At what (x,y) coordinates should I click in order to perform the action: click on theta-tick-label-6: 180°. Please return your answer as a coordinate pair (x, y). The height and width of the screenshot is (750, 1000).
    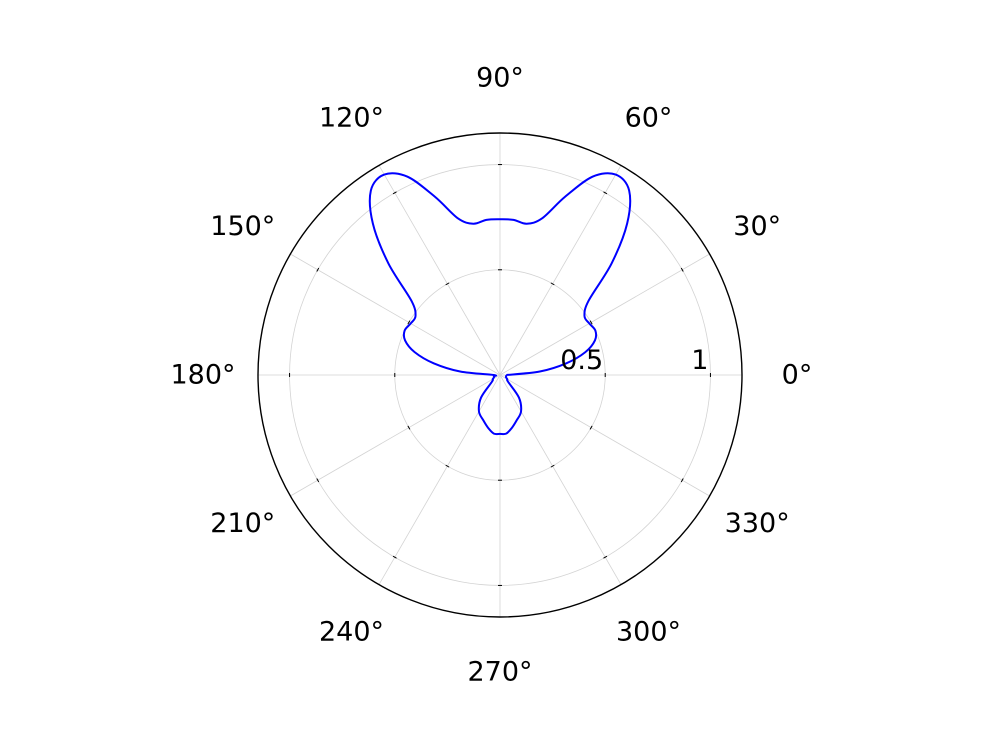
    Looking at the image, I should click on (202, 375).